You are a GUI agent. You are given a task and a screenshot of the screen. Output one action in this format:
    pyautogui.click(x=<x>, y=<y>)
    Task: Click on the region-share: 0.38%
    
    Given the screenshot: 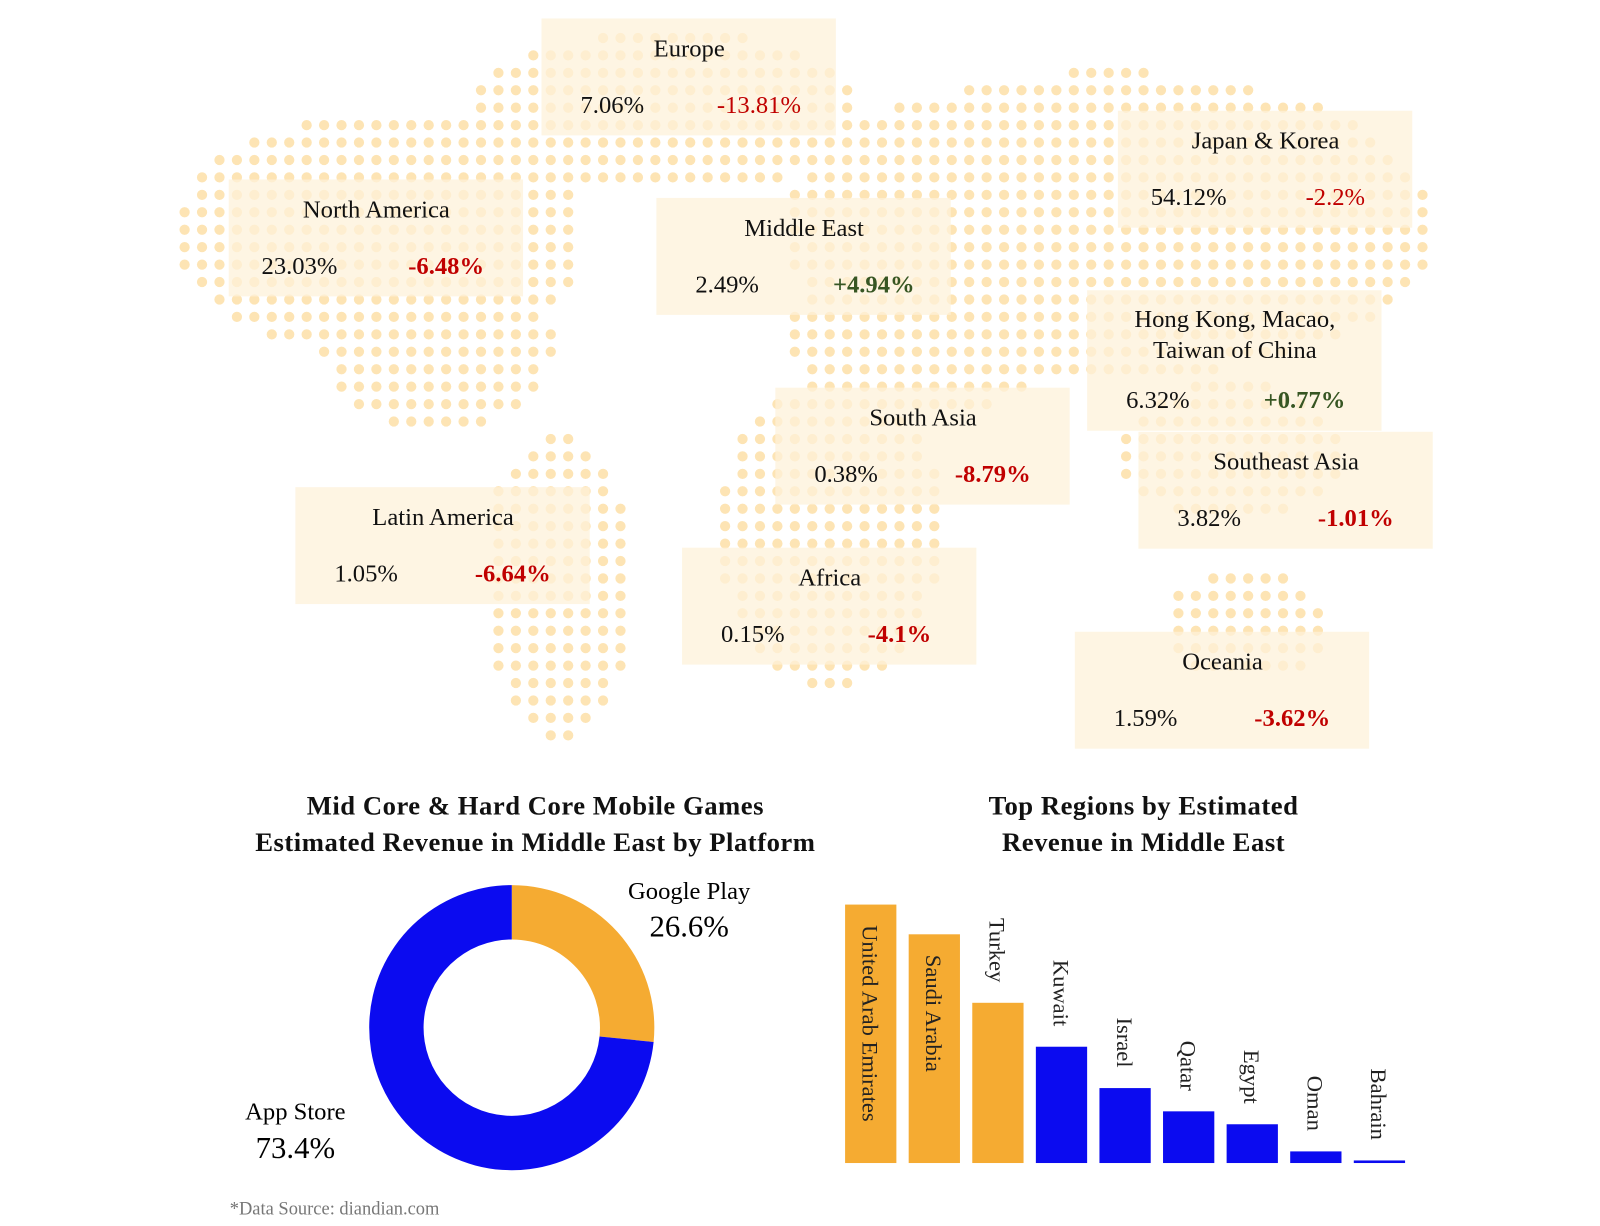 What is the action you would take?
    pyautogui.click(x=846, y=475)
    